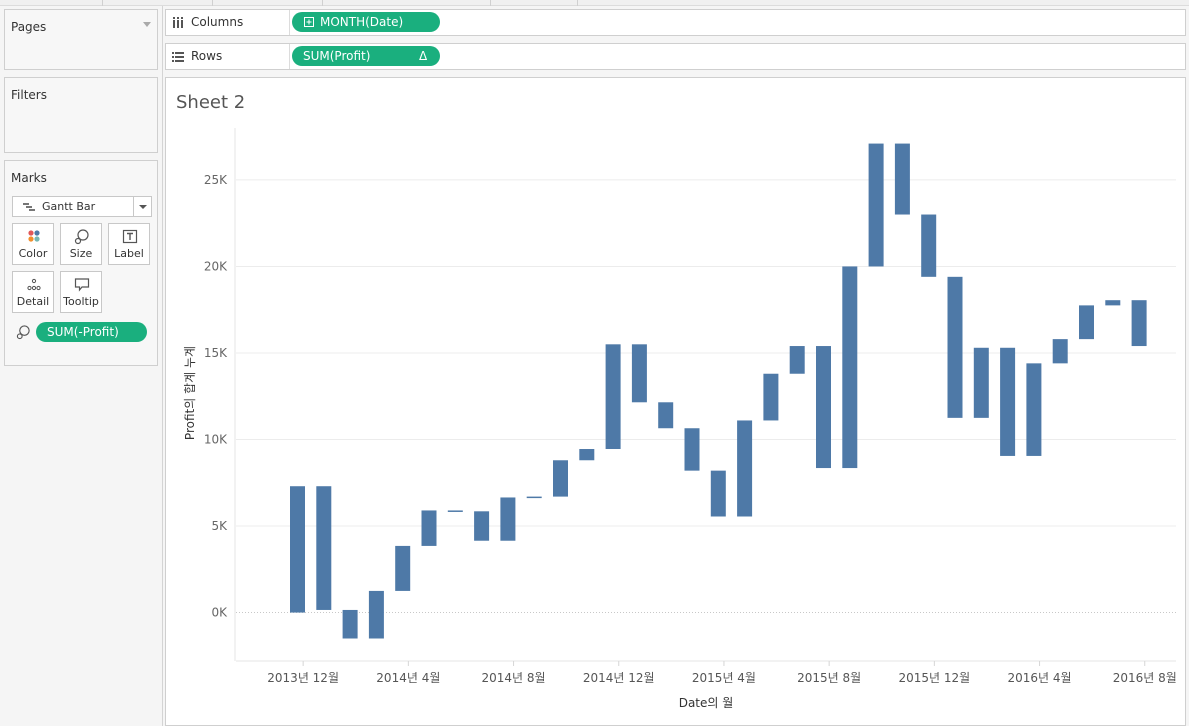  I want to click on color-palette-icon, so click(34, 236).